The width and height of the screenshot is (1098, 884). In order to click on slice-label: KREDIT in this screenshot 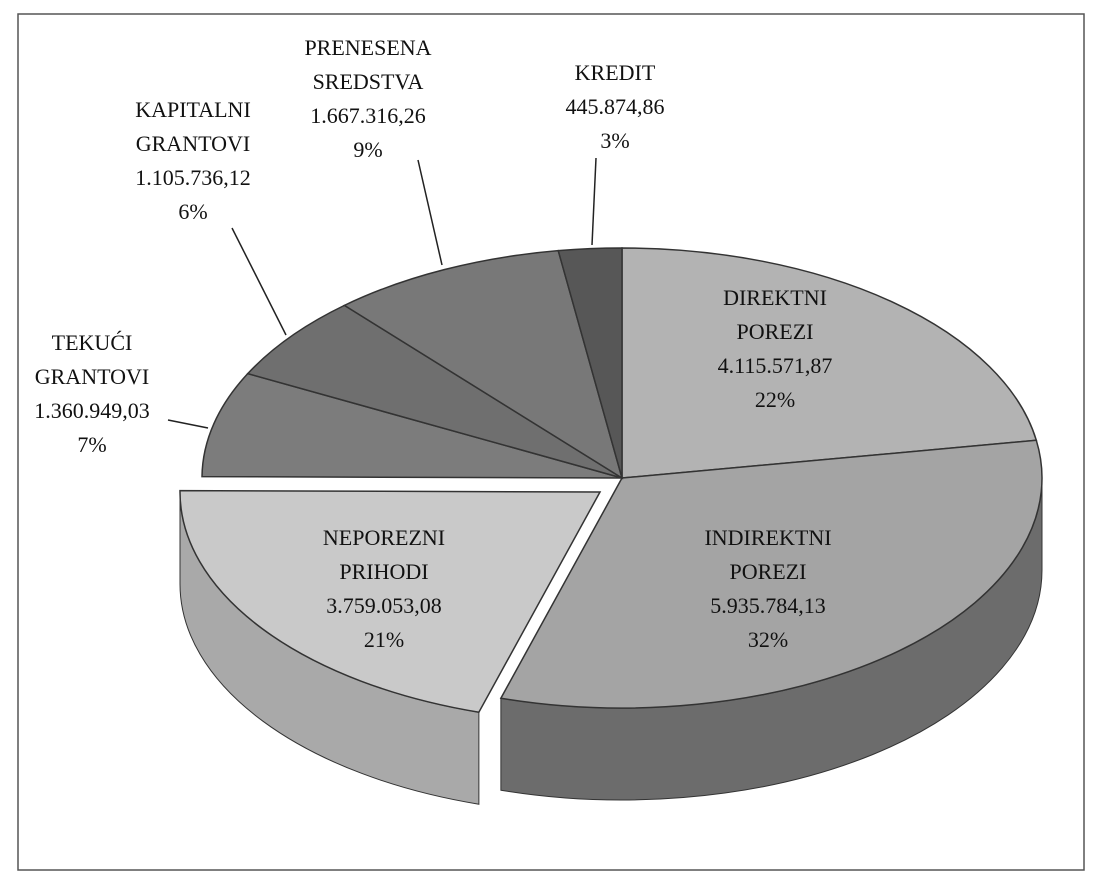, I will do `click(615, 72)`.